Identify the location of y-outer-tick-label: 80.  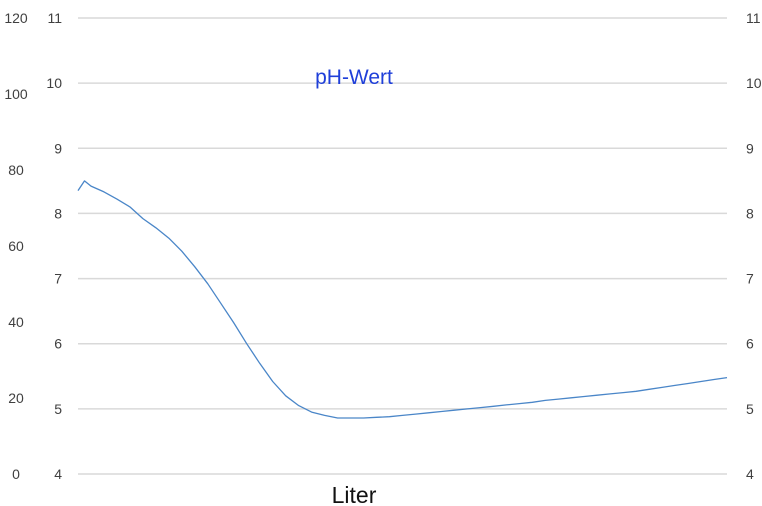
(16, 170).